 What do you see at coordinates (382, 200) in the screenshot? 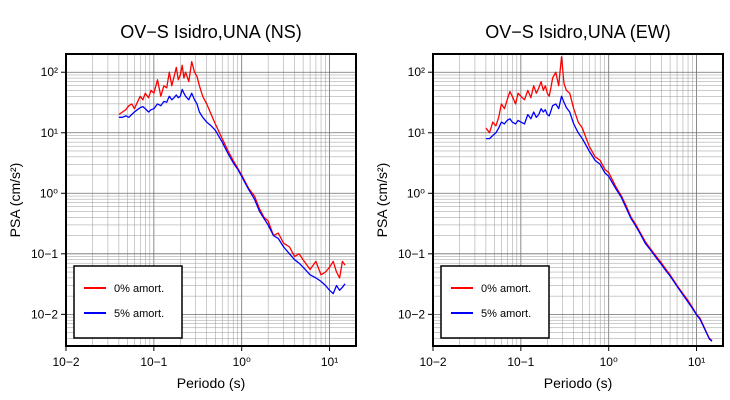
I see `y-axis-label-ew: PSA (cm/s²)` at bounding box center [382, 200].